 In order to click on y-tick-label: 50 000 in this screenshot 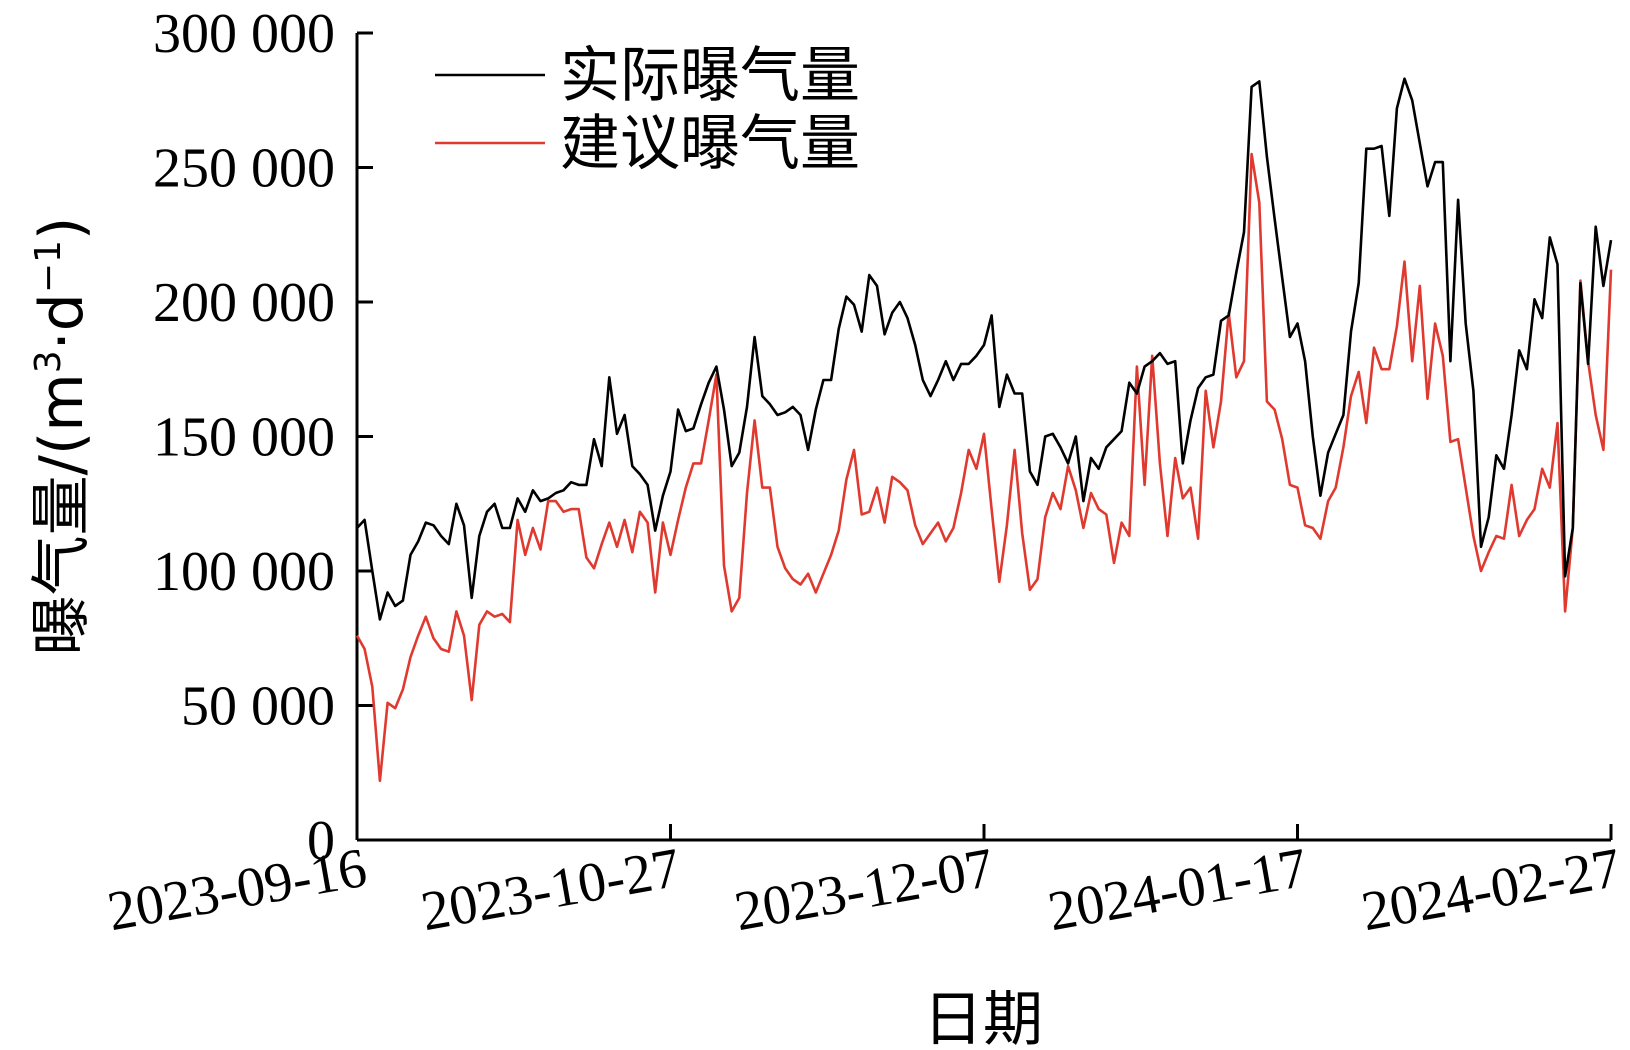, I will do `click(258, 707)`.